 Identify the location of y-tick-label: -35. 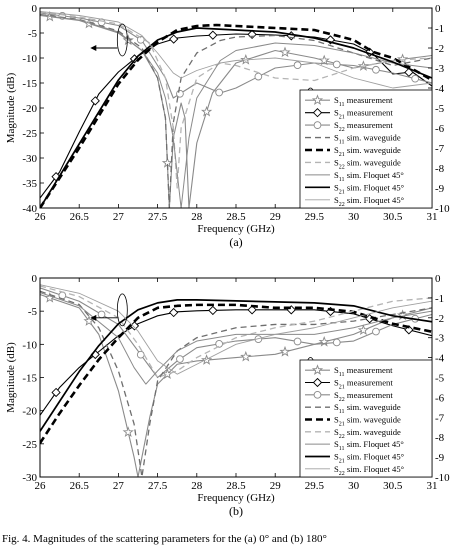
(29, 184).